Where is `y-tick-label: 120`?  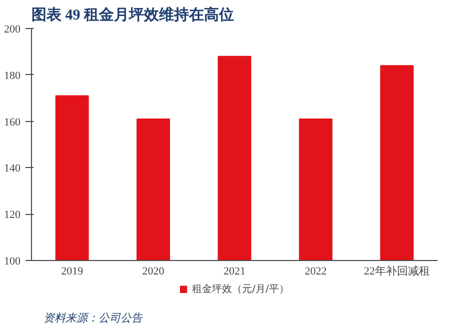 y-tick-label: 120 is located at coordinates (12, 215).